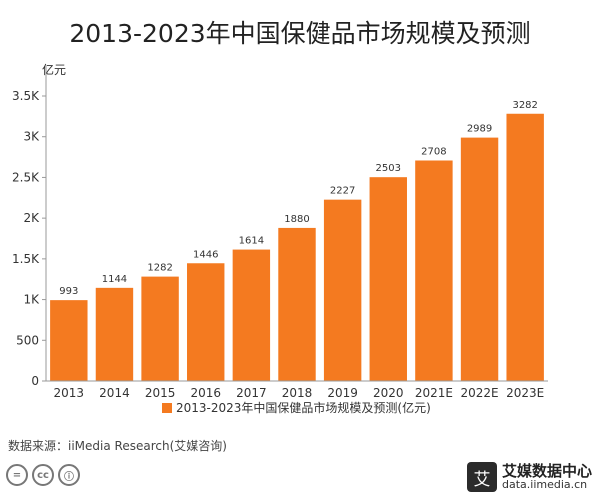 This screenshot has width=600, height=504. What do you see at coordinates (342, 191) in the screenshot?
I see `bar-value-label: 2227` at bounding box center [342, 191].